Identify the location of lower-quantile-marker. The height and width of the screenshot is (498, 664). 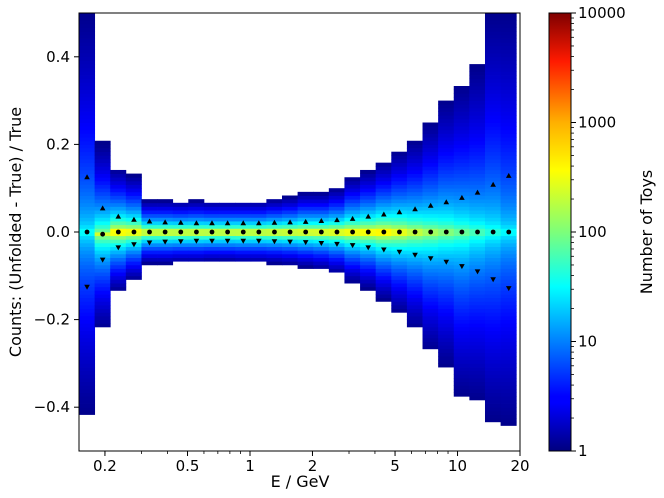
(508, 289).